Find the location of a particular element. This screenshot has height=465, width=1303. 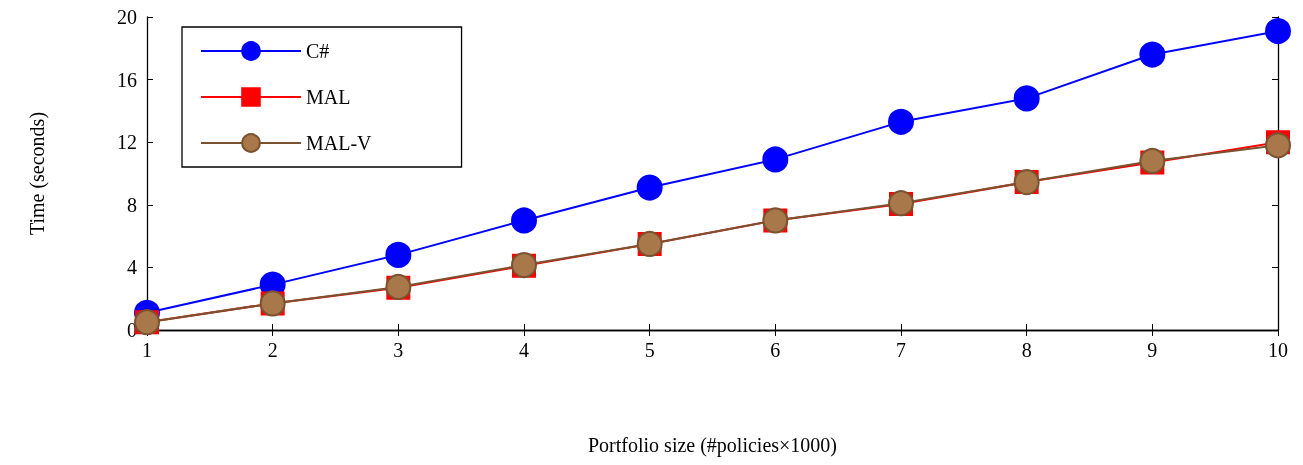

x-axis-title: Portfolio size (#policies×1000) is located at coordinates (712, 445).